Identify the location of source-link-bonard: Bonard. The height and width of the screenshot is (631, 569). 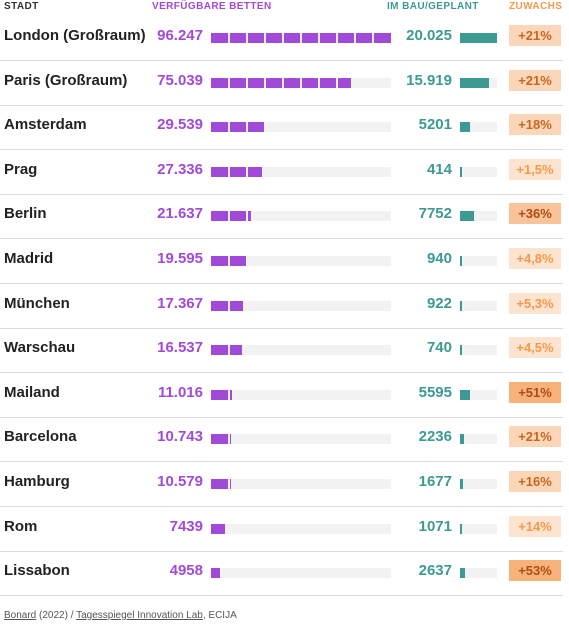
(20, 615).